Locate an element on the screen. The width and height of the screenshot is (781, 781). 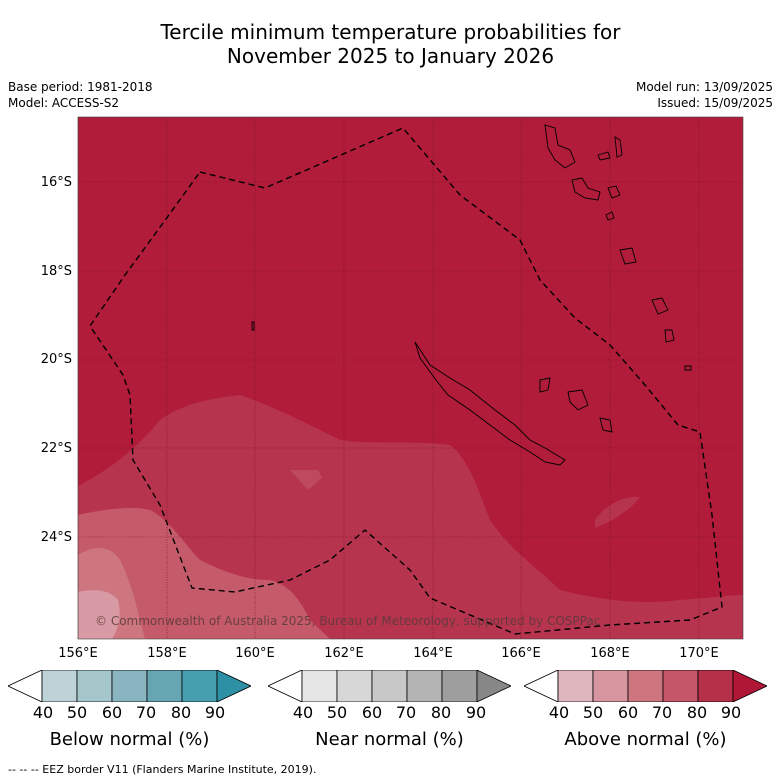
colorbar-near-normal is located at coordinates (389, 686).